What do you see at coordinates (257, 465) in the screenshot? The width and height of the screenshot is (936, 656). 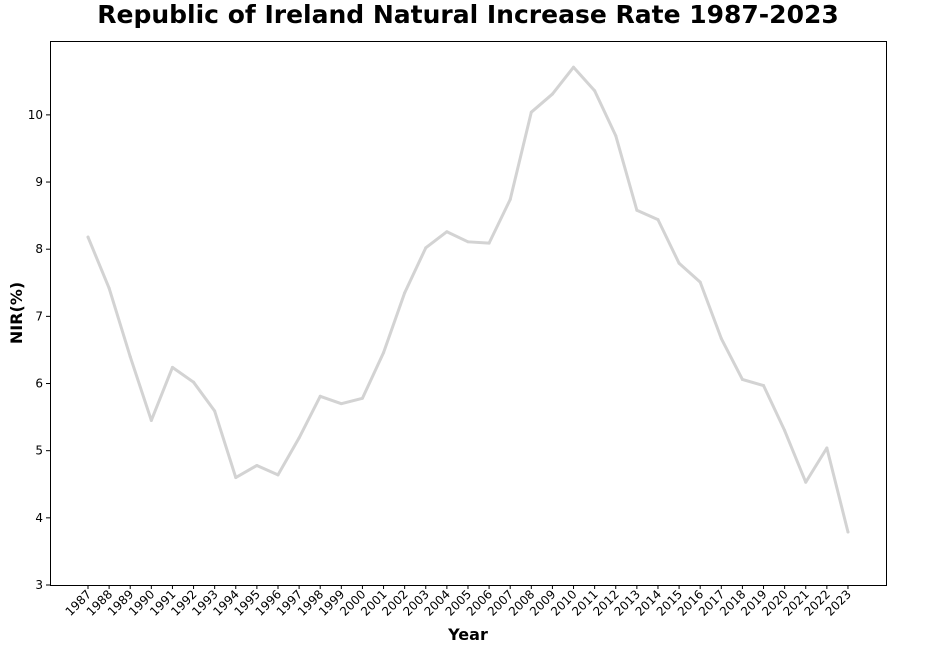 I see `data-point-1995` at bounding box center [257, 465].